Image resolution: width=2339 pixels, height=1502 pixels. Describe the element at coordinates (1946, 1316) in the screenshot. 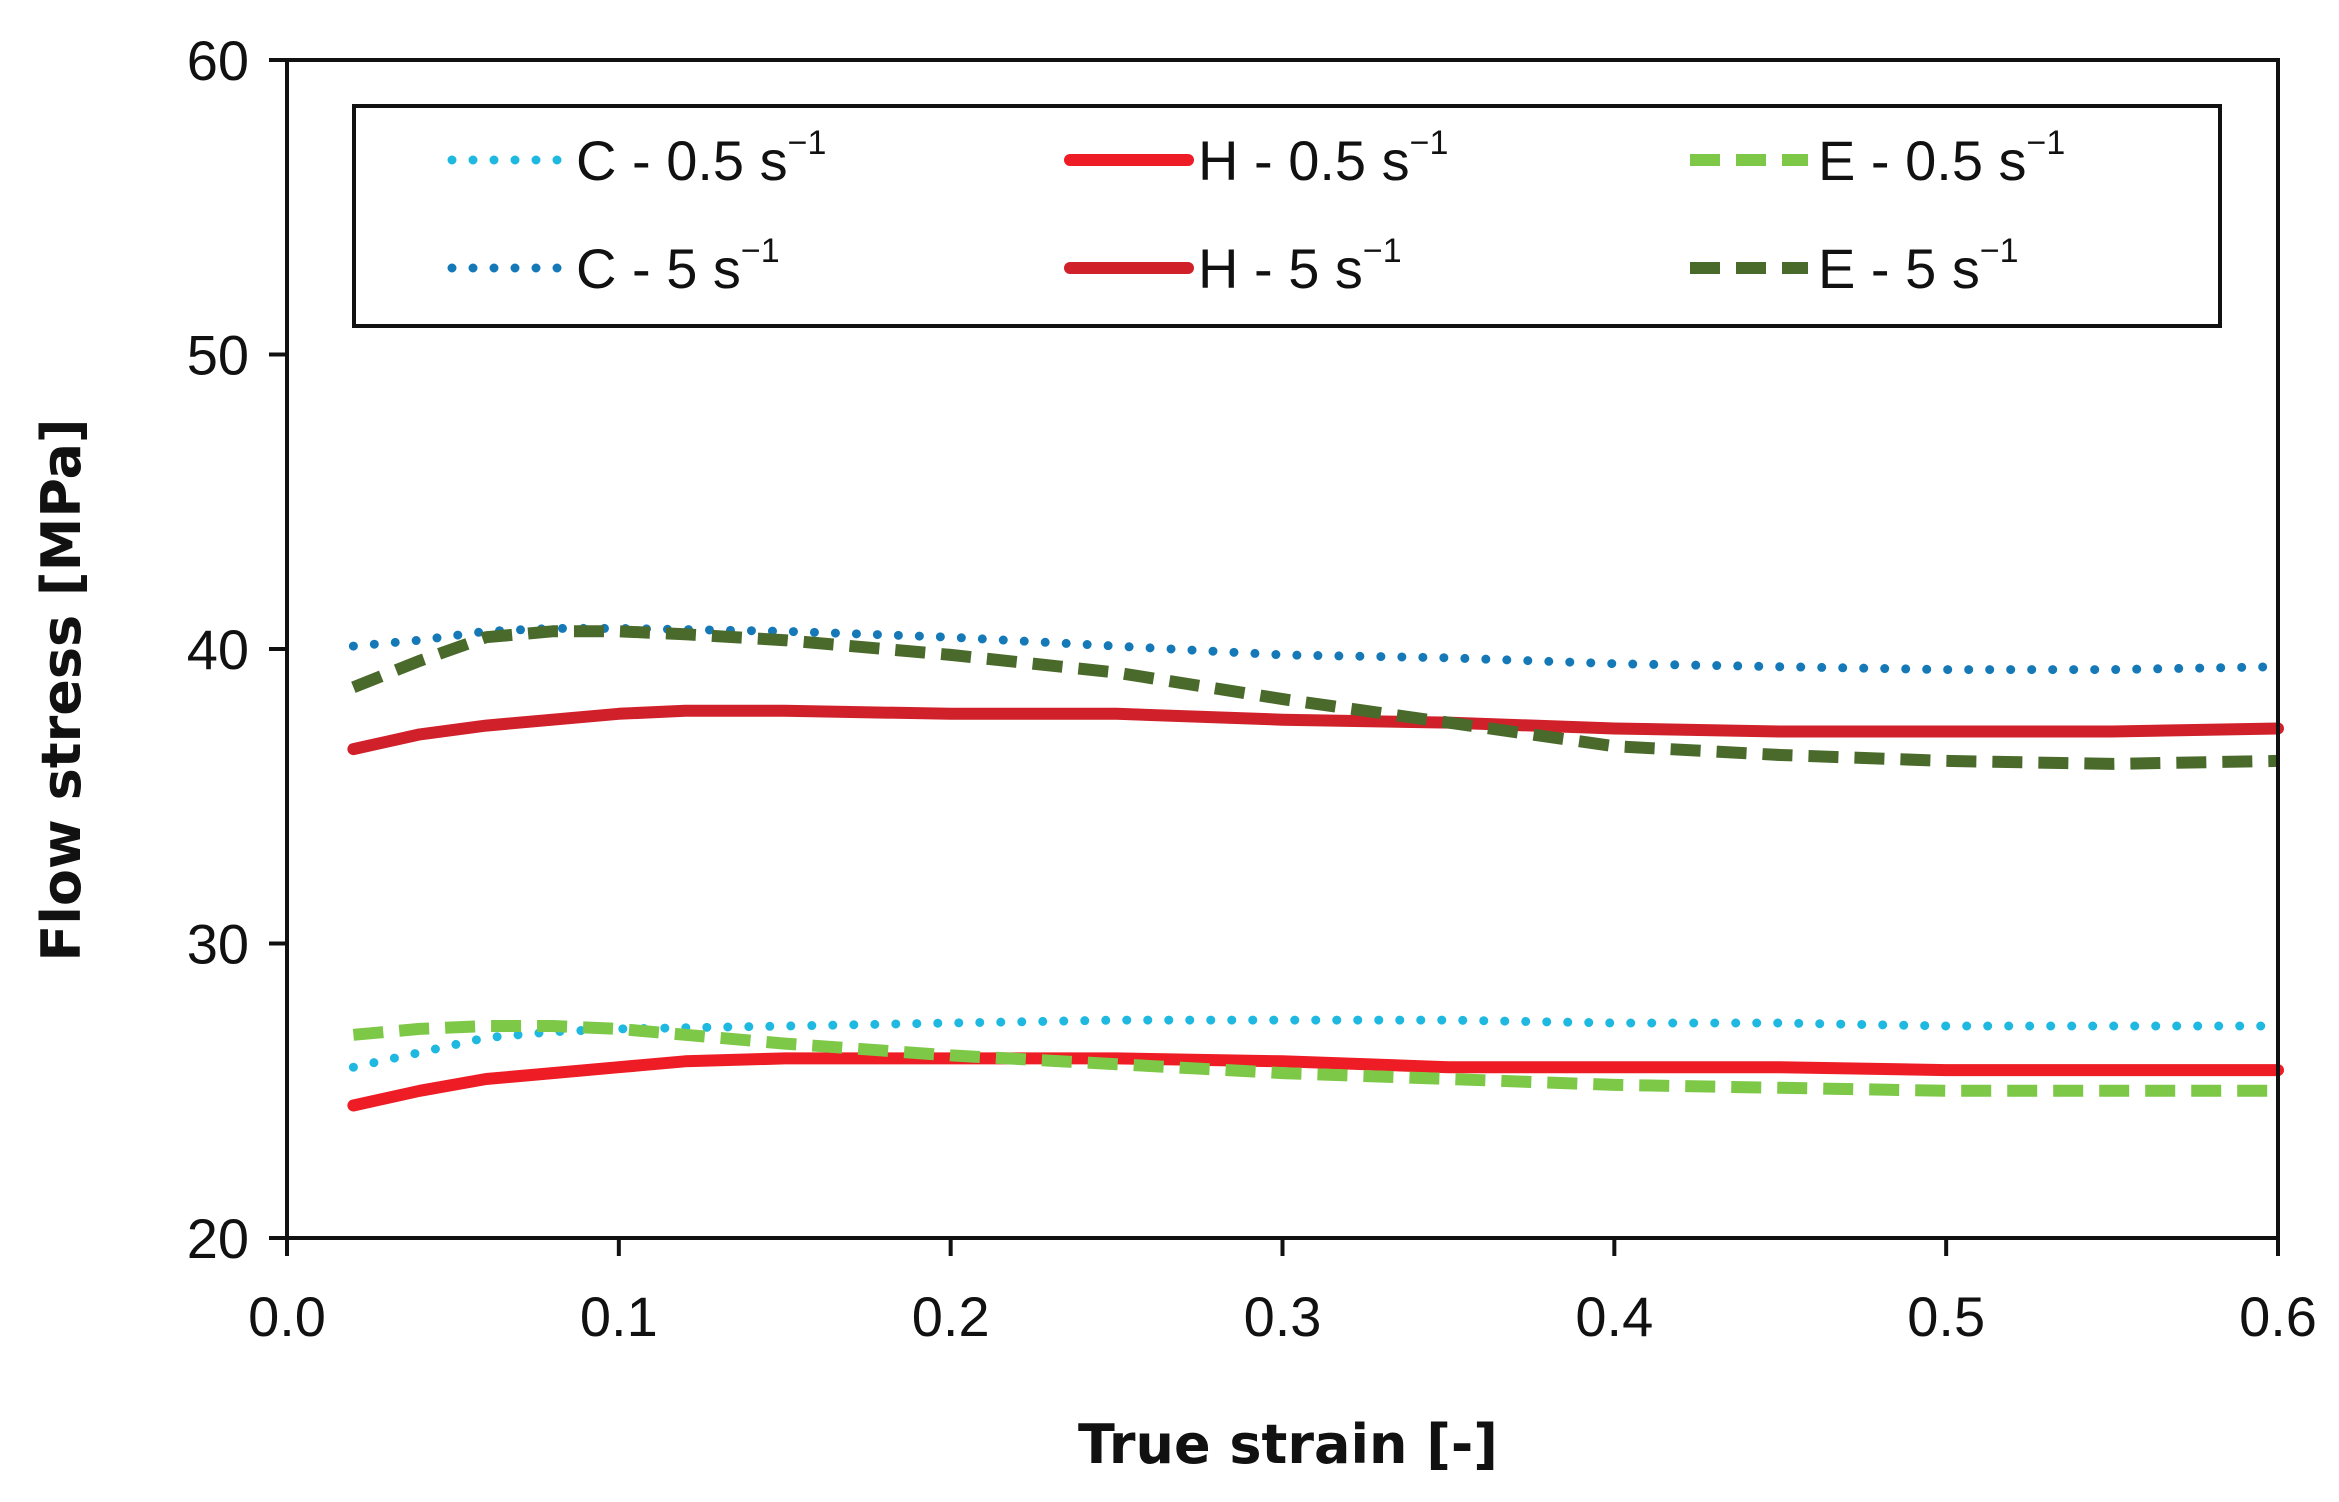

I see `x-tick-label: 0.5` at that location.